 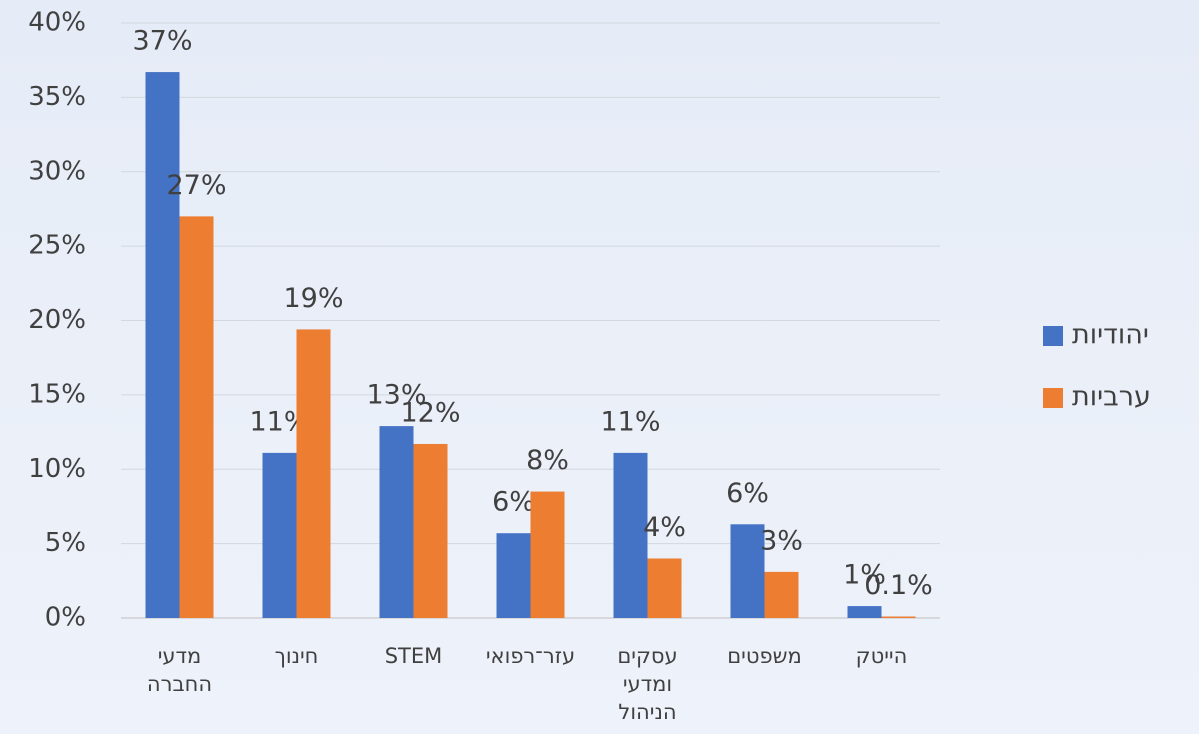 I want to click on x-tick-label: הייטק, so click(x=881, y=656).